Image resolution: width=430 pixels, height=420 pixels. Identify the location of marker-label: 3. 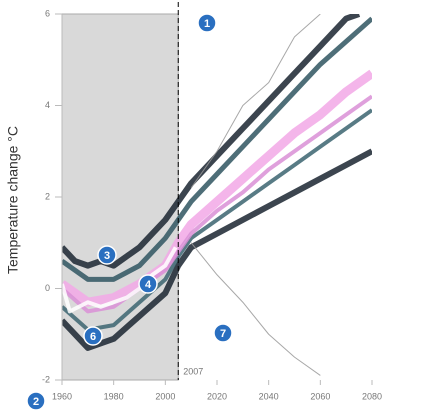
(107, 256).